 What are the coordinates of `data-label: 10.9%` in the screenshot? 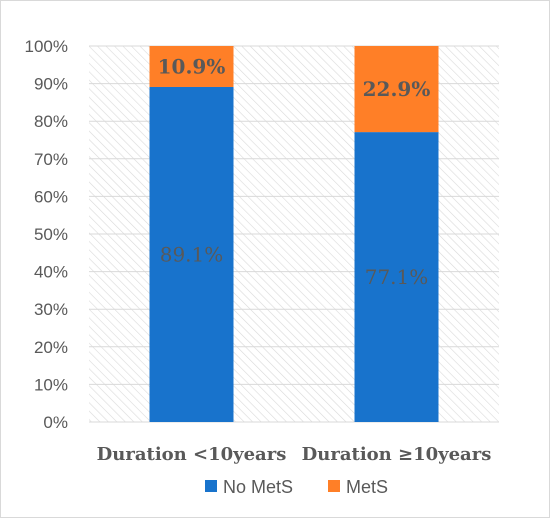 It's located at (192, 66).